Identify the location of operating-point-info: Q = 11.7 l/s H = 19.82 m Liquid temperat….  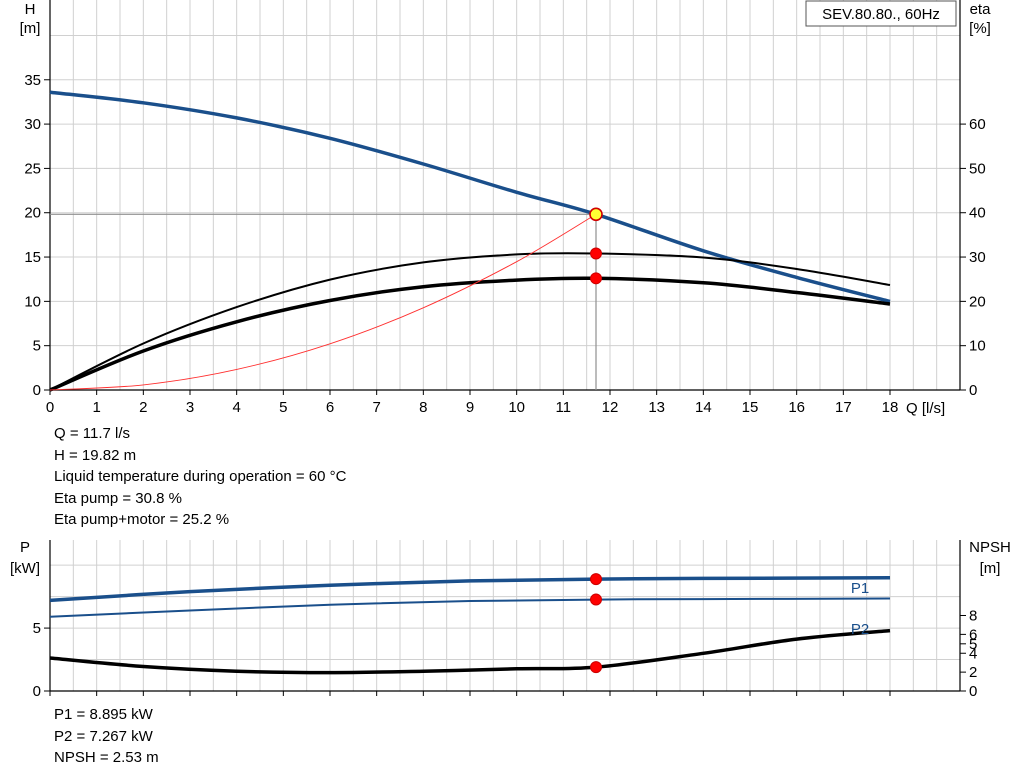
(200, 477).